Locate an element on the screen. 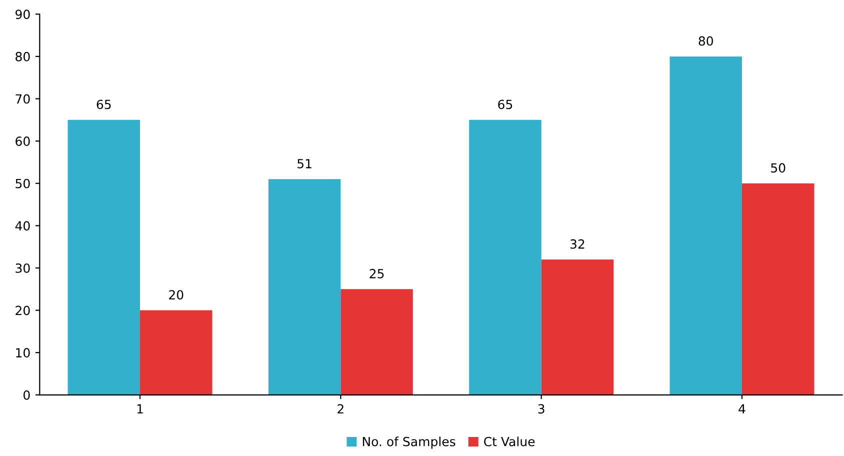  y-tick-label: 80 is located at coordinates (23, 57).